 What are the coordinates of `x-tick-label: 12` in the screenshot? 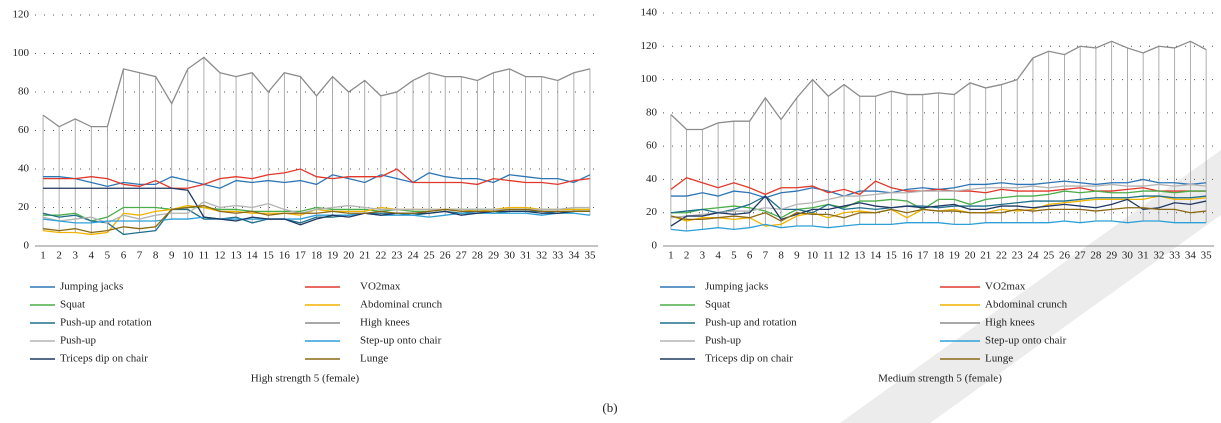 It's located at (844, 256).